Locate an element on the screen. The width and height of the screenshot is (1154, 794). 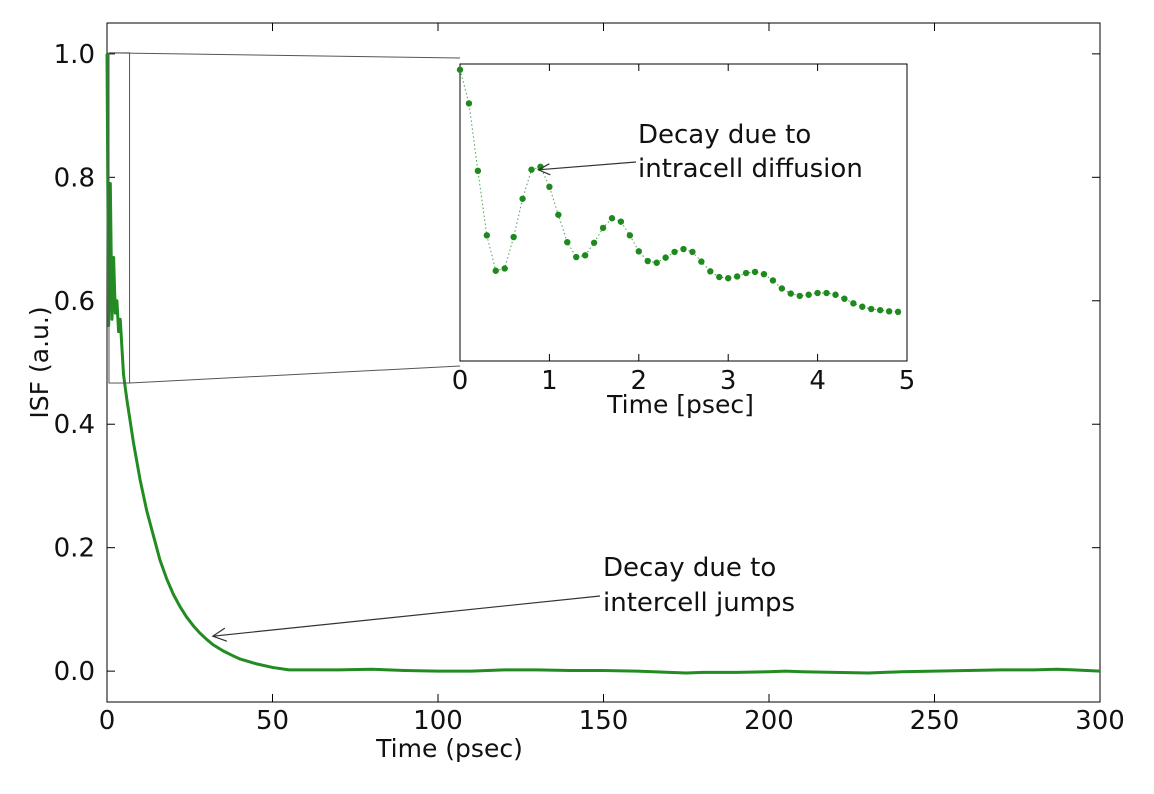
x-tick-label: 100 is located at coordinates (438, 721).